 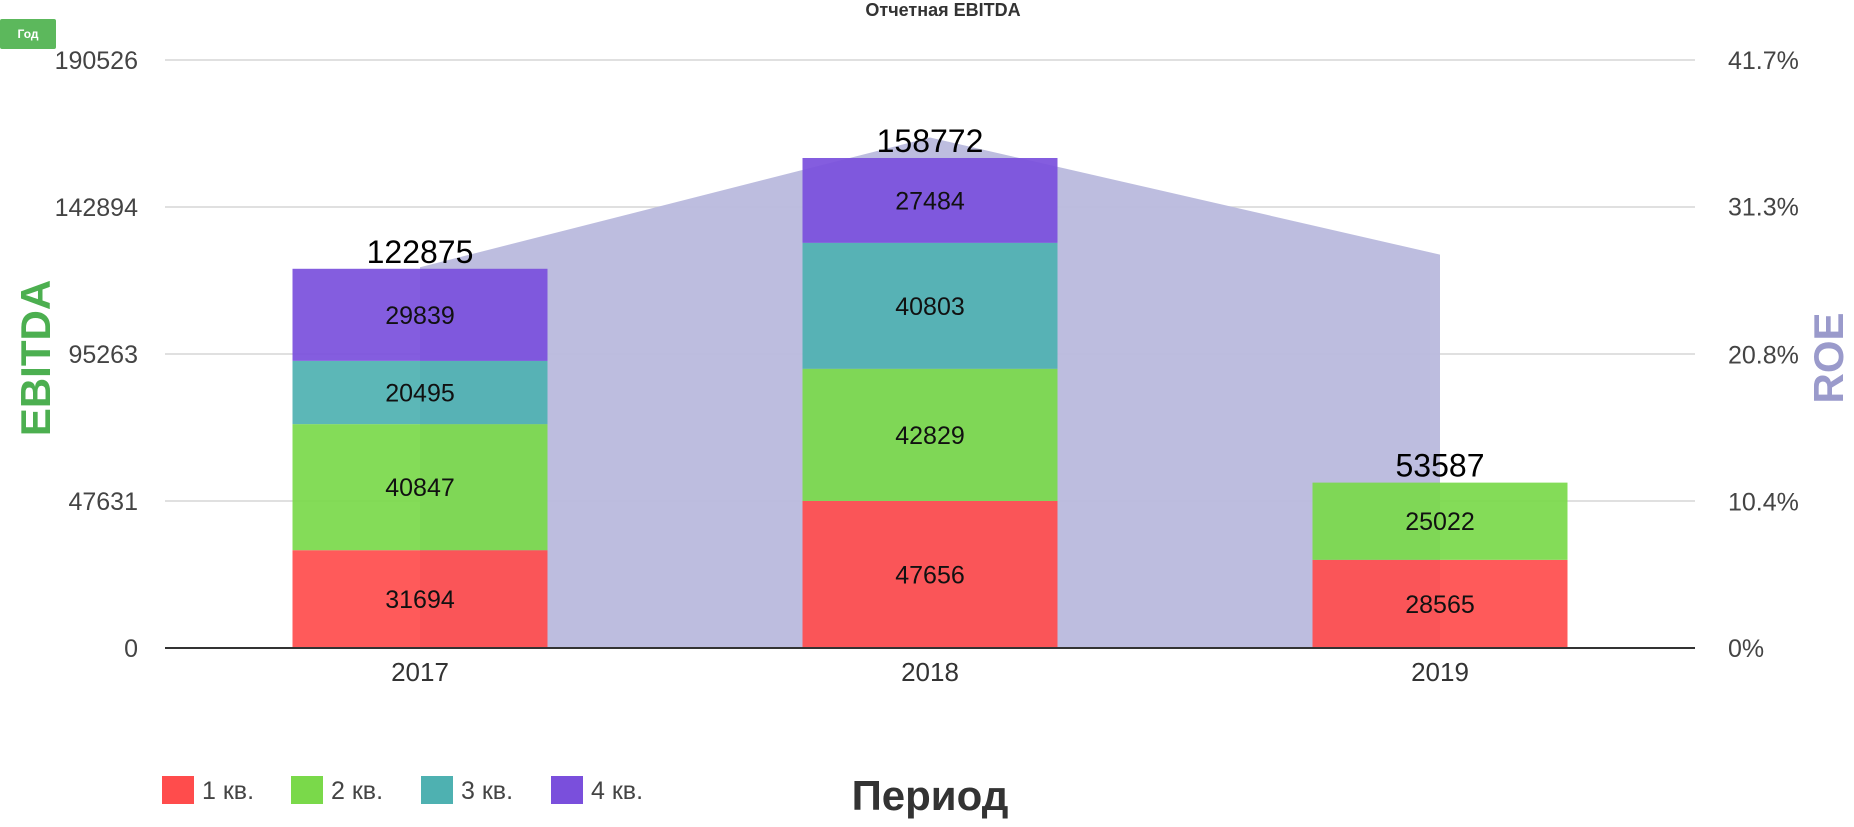 What do you see at coordinates (487, 791) in the screenshot?
I see `legend-label: 3 кв.` at bounding box center [487, 791].